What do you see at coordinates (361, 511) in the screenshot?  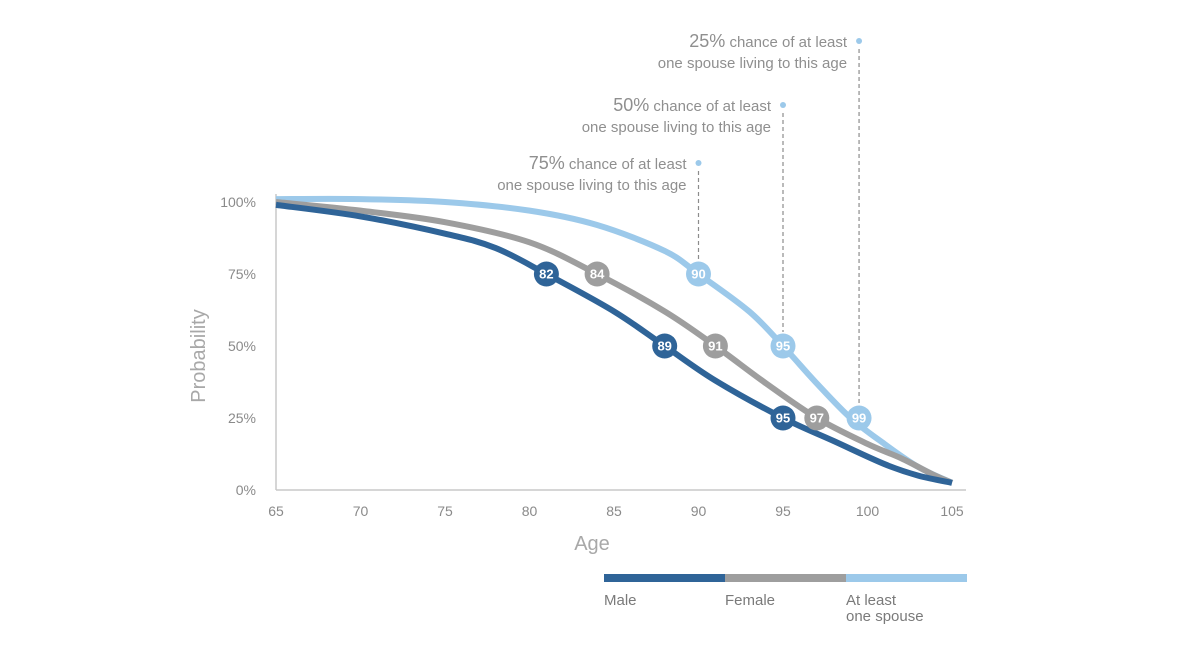 I see `x-tick-label: 70` at bounding box center [361, 511].